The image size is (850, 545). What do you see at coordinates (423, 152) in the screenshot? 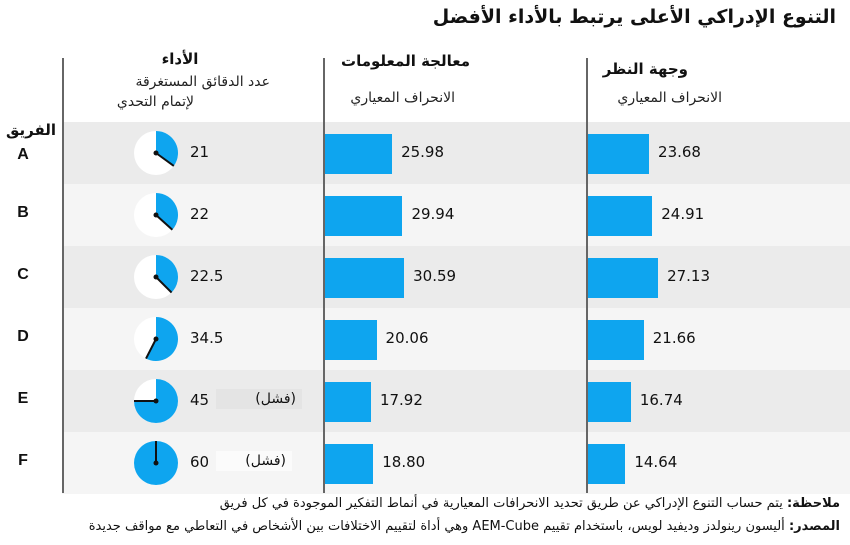
I see `information-value: 25.98` at bounding box center [423, 152].